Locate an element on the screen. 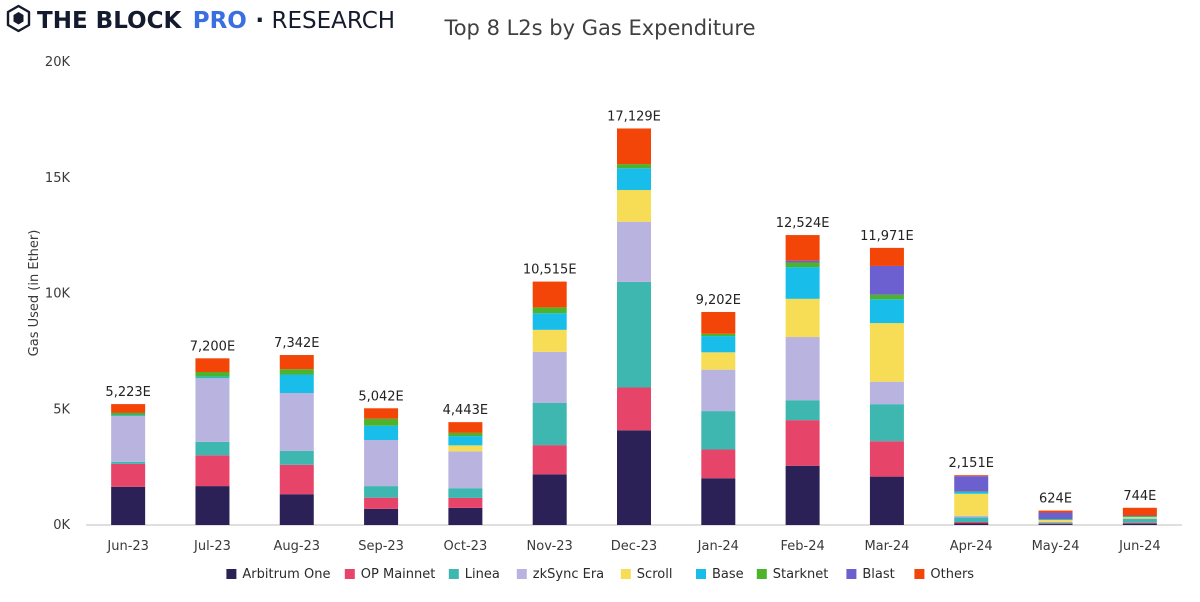  legend-item: Starknet is located at coordinates (792, 574).